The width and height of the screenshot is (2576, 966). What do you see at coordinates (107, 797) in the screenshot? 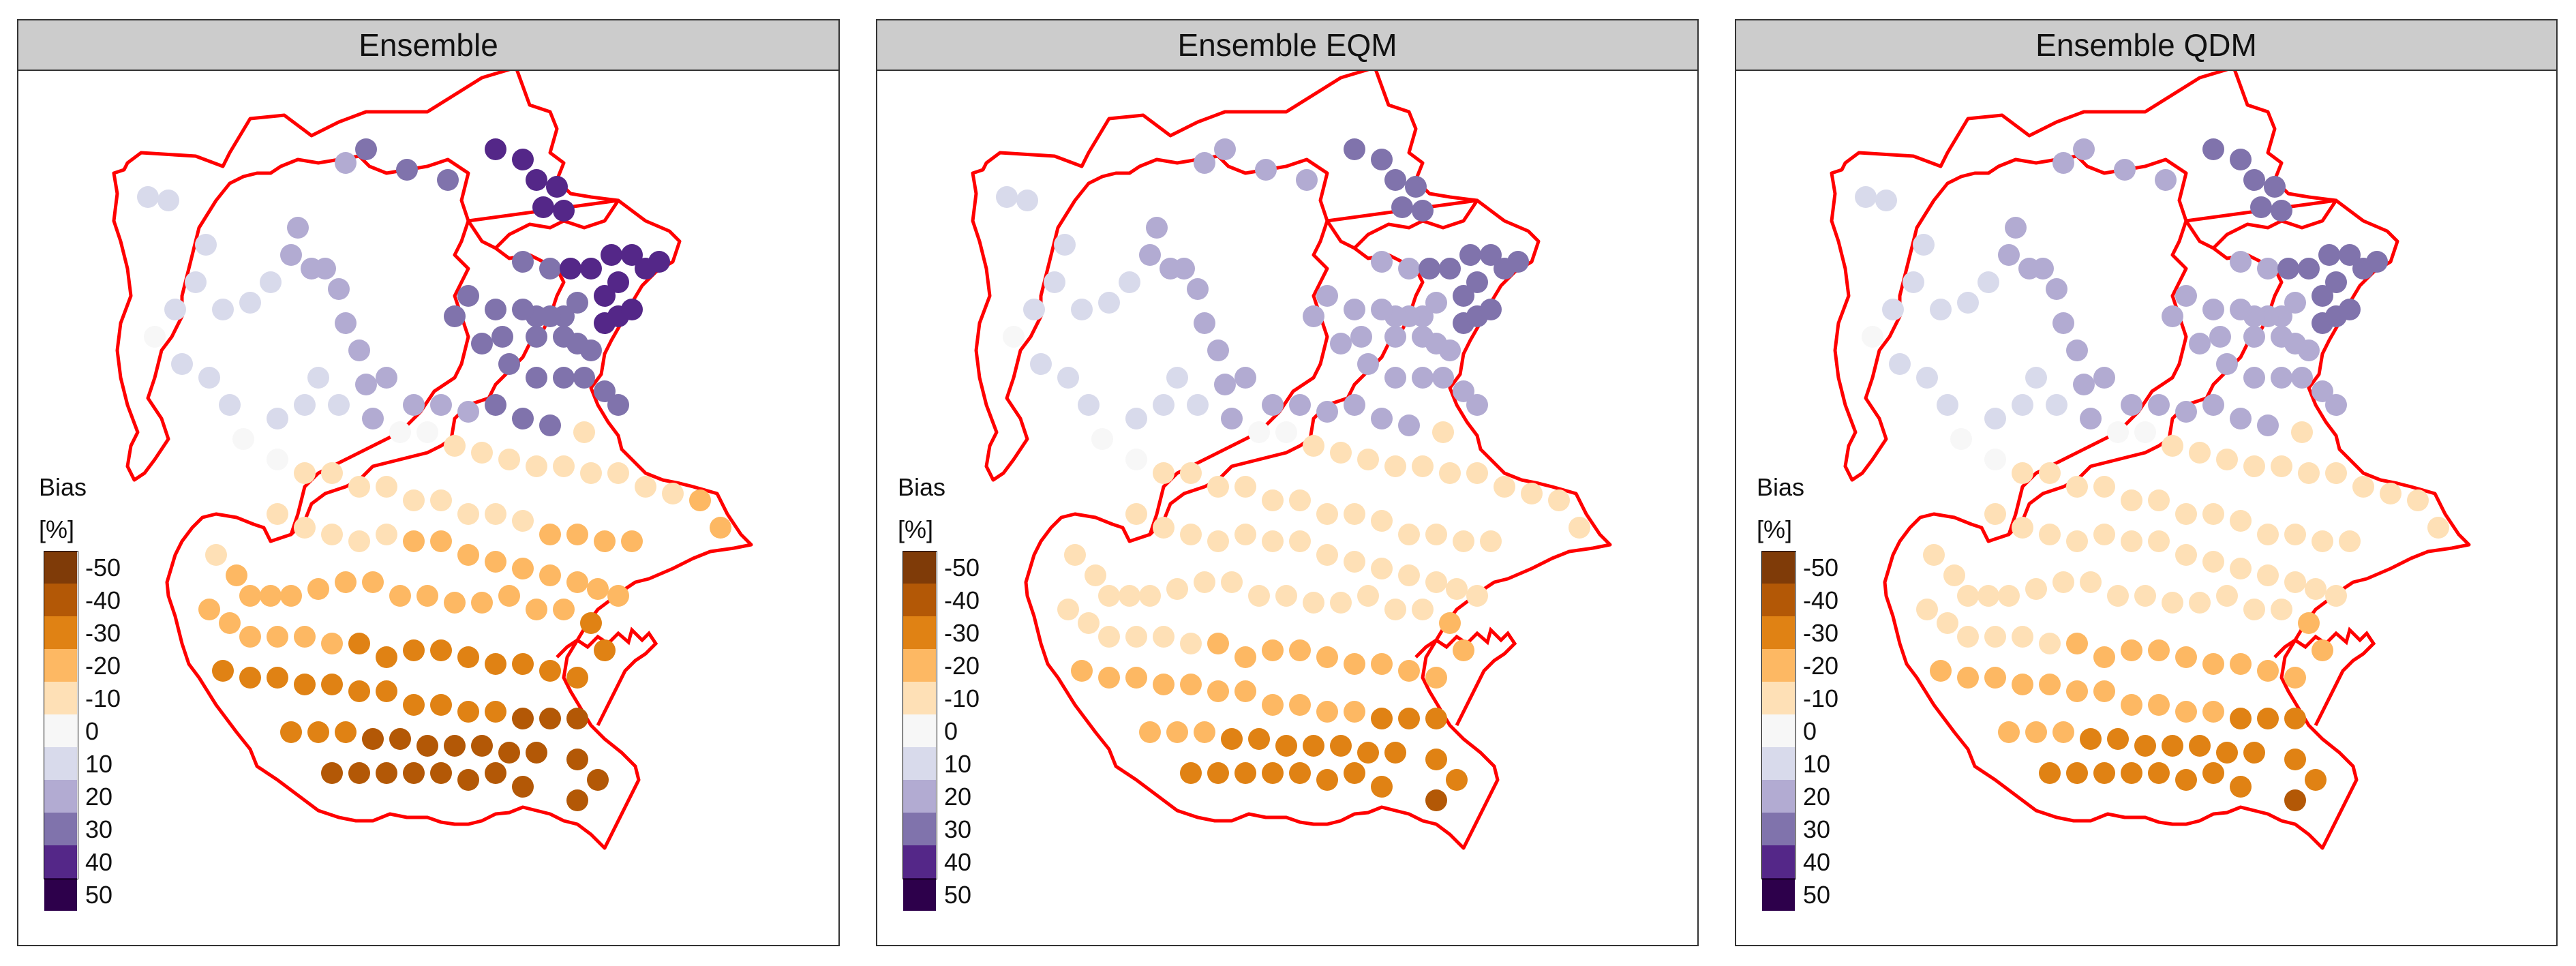
I see `legend-item: 20` at bounding box center [107, 797].